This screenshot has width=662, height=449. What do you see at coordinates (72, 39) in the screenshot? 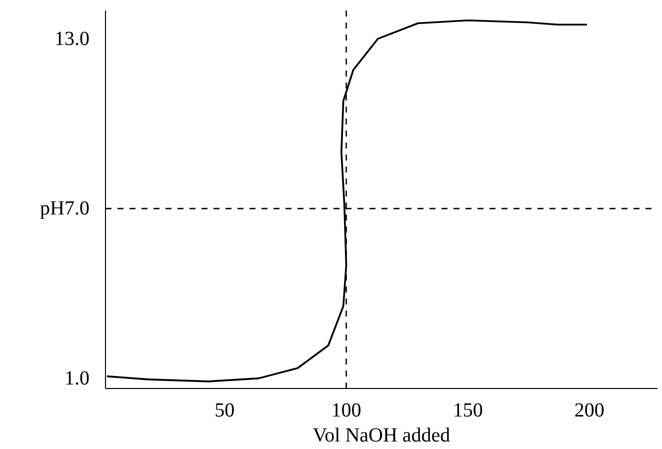
I see `y-tick-label: 13.0` at bounding box center [72, 39].